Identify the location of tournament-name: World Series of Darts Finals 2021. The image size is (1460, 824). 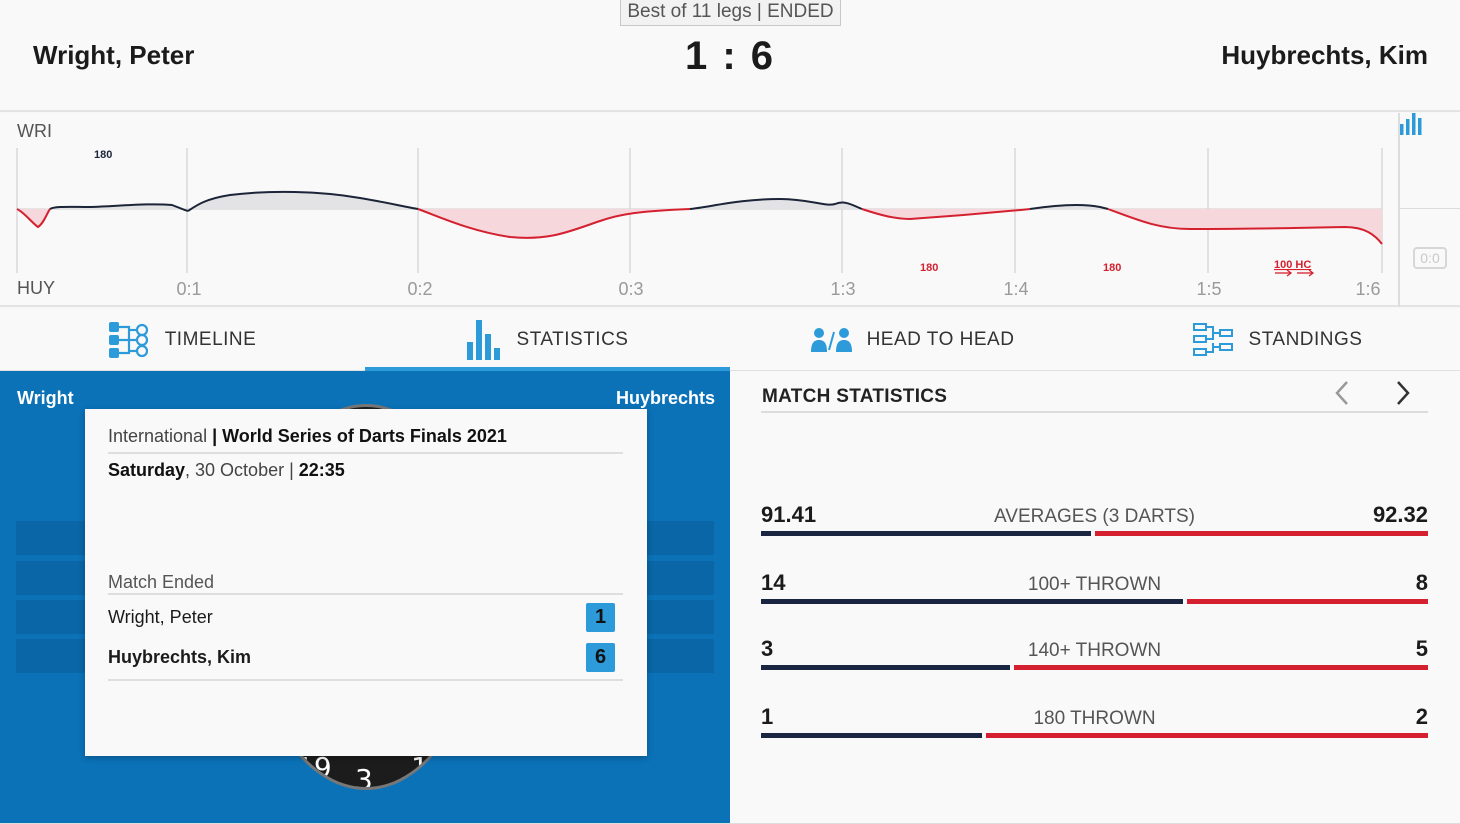
(364, 436).